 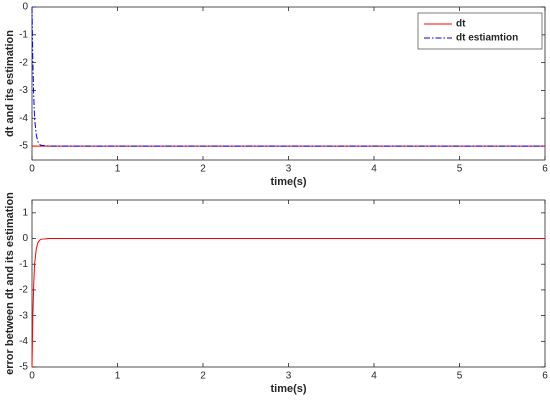 I want to click on legend-box, so click(x=480, y=31).